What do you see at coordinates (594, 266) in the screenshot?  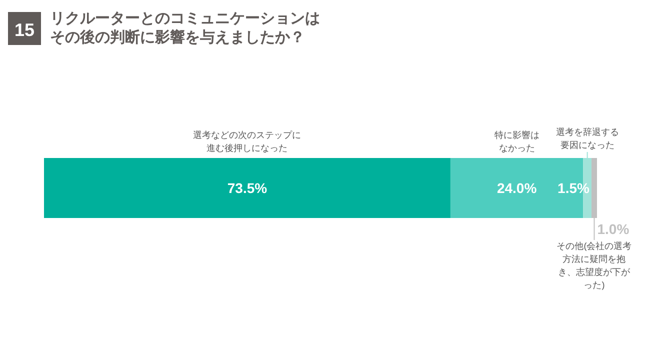 I see `text: その他(会社の選考方法に疑問を抱き、志望度が下がった)` at bounding box center [594, 266].